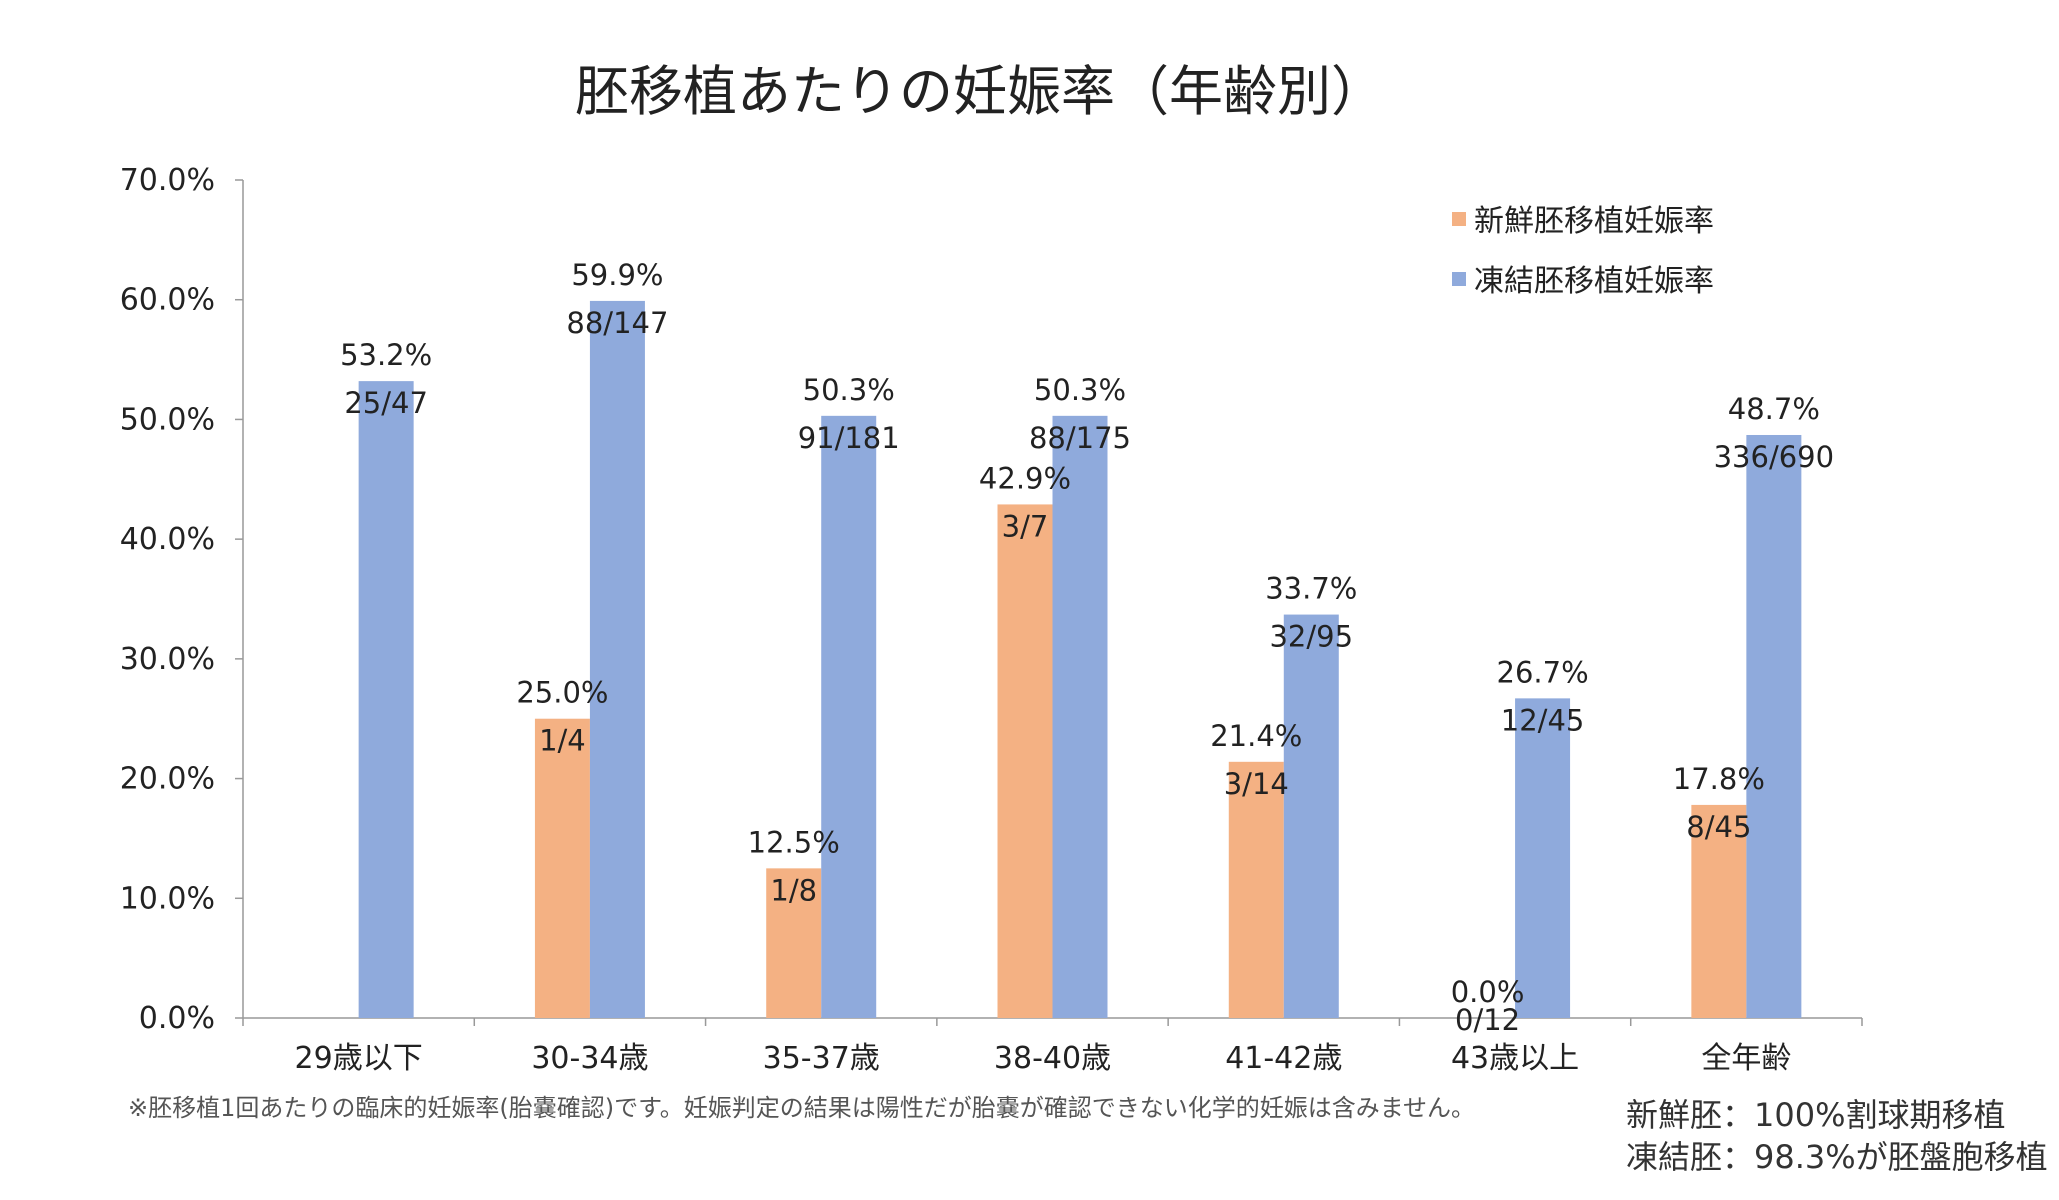  I want to click on data-label-fresh-pct: 0.0%, so click(1488, 992).